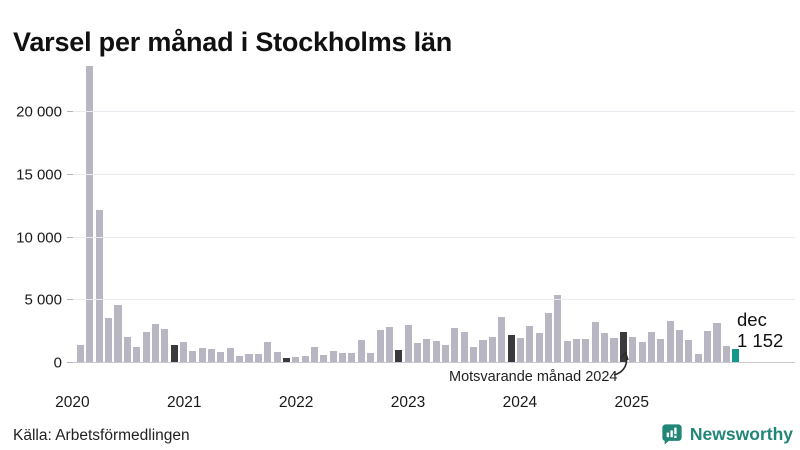 The width and height of the screenshot is (800, 450). What do you see at coordinates (760, 340) in the screenshot?
I see `current-bar-value: 1 152` at bounding box center [760, 340].